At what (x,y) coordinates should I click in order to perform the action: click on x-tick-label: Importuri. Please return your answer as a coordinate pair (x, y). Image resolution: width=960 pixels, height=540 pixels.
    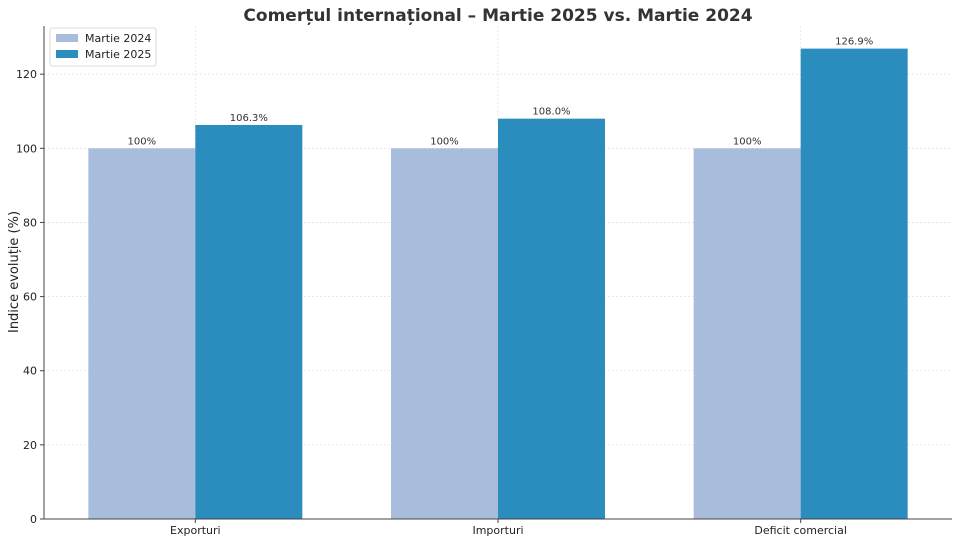
    Looking at the image, I should click on (497, 530).